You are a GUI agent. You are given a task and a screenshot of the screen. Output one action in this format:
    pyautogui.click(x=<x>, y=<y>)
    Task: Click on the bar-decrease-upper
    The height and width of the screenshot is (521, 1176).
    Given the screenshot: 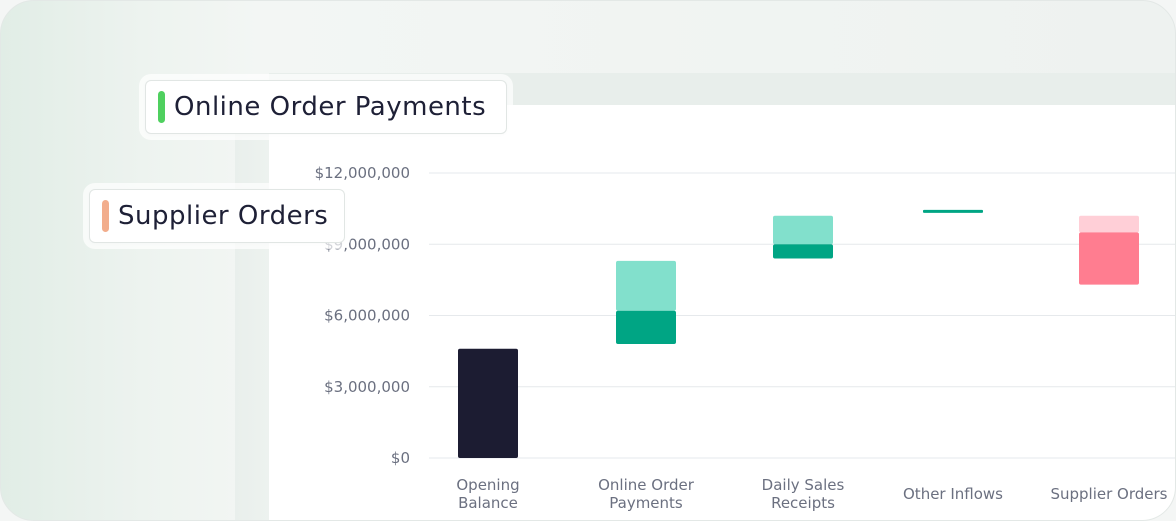 What is the action you would take?
    pyautogui.click(x=1109, y=224)
    